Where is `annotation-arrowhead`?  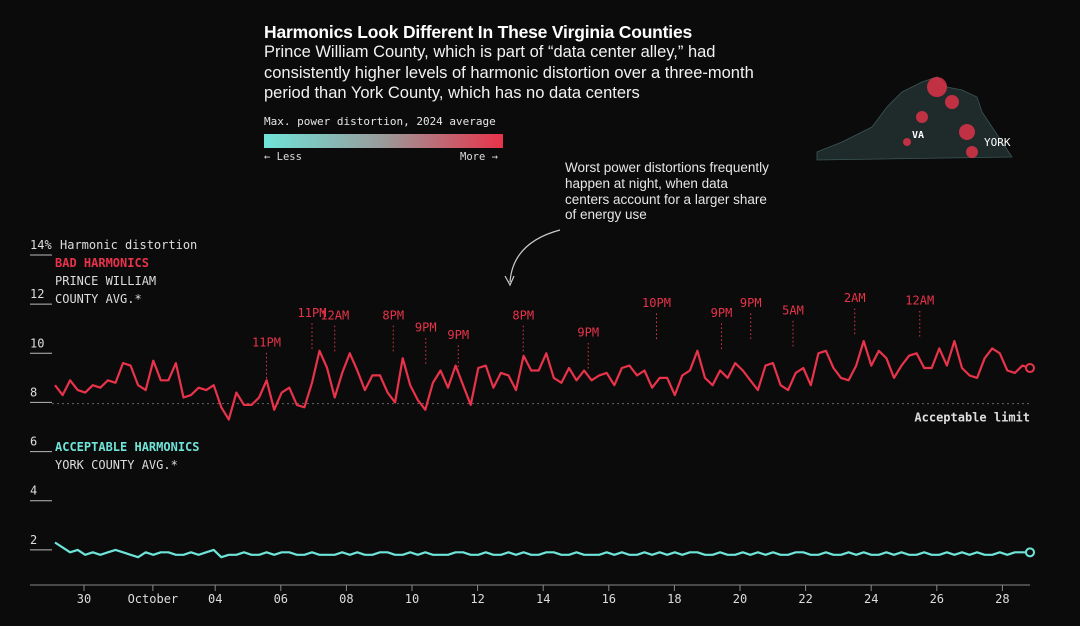
annotation-arrowhead is located at coordinates (509, 281).